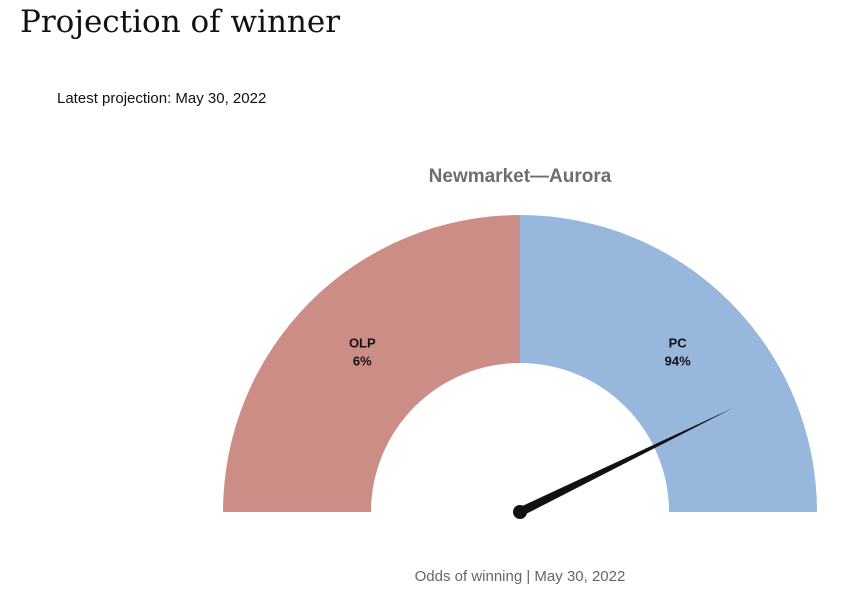 This screenshot has width=844, height=598. I want to click on latest-projection-text: Latest projection: May 30, 2022, so click(162, 98).